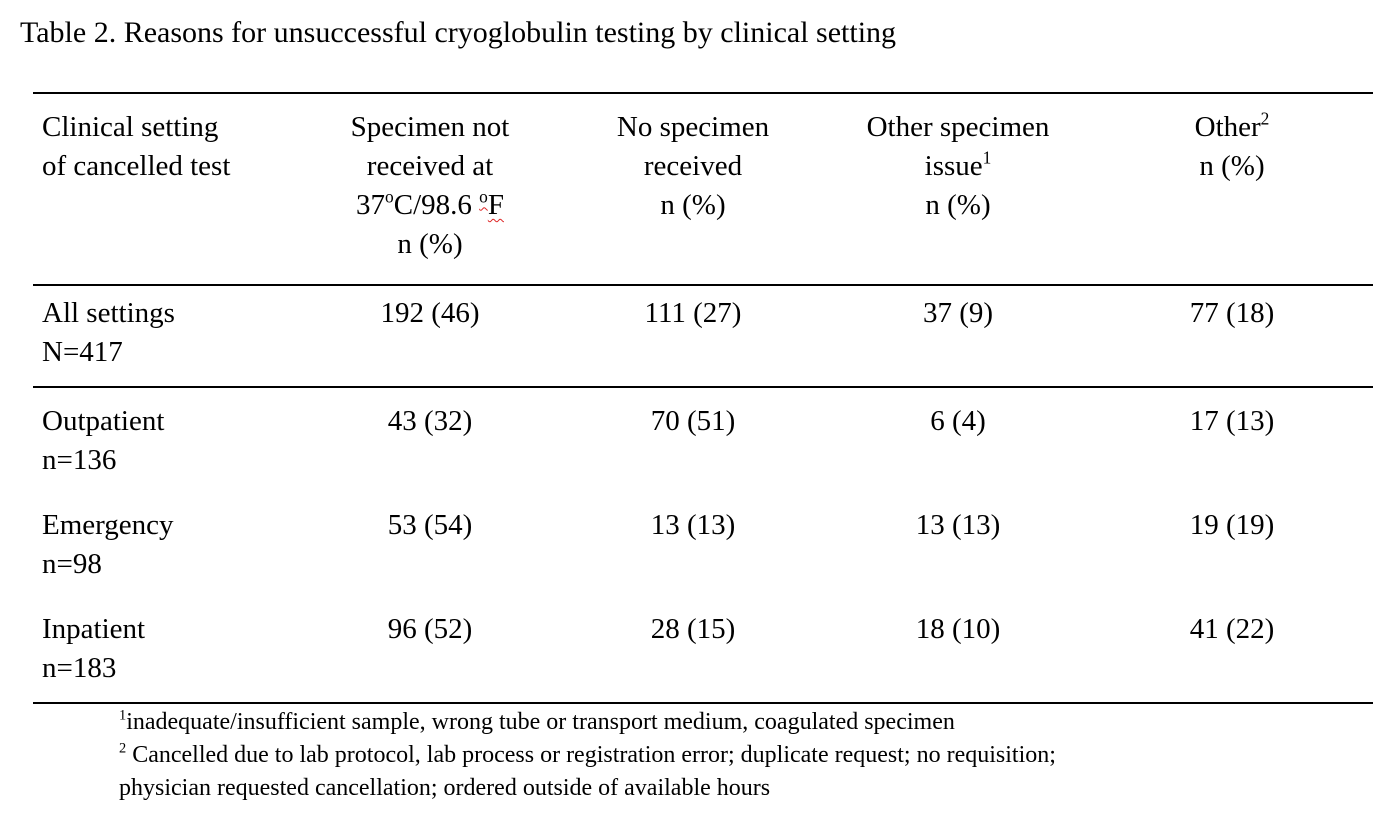 The height and width of the screenshot is (824, 1400). Describe the element at coordinates (1265, 118) in the screenshot. I see `superscript: 2` at that location.